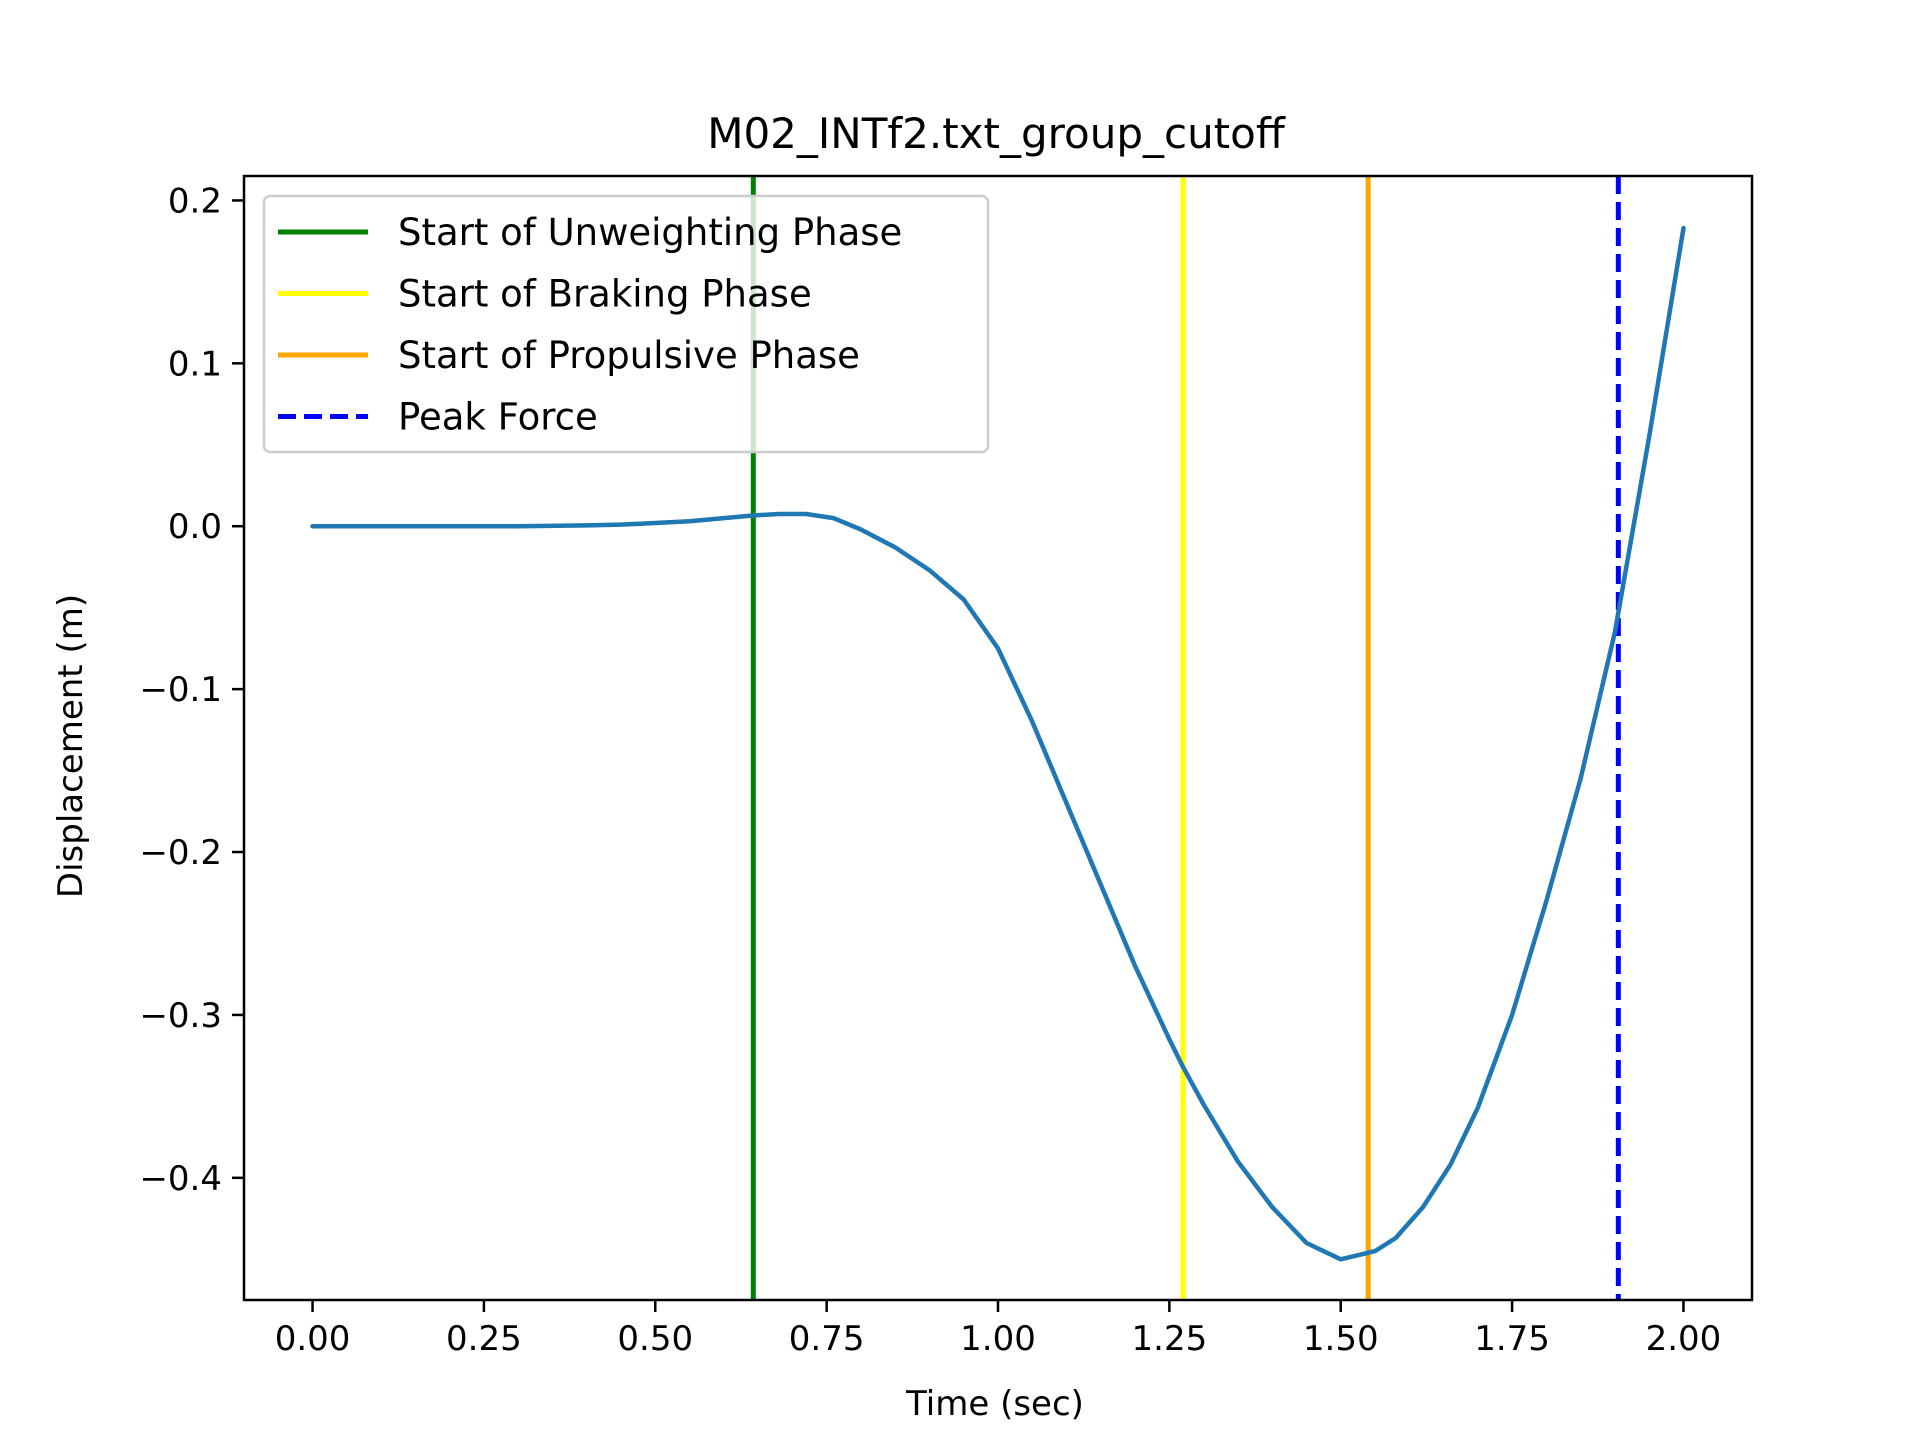 The width and height of the screenshot is (1920, 1440). Describe the element at coordinates (996, 133) in the screenshot. I see `chart-title: M02_INTf2.txt_group_cutoff` at that location.